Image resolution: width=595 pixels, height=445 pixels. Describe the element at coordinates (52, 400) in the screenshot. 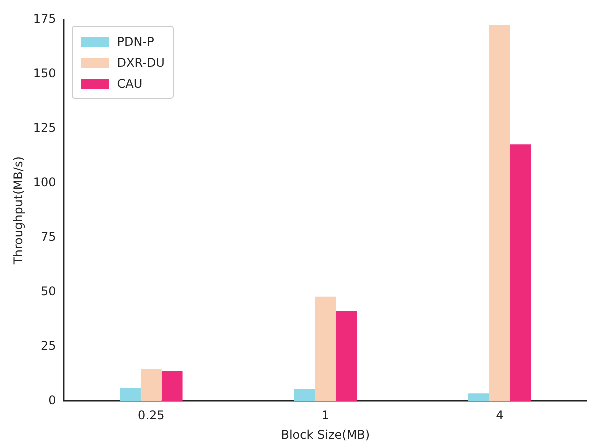

I see `y-tick-label: 0` at that location.